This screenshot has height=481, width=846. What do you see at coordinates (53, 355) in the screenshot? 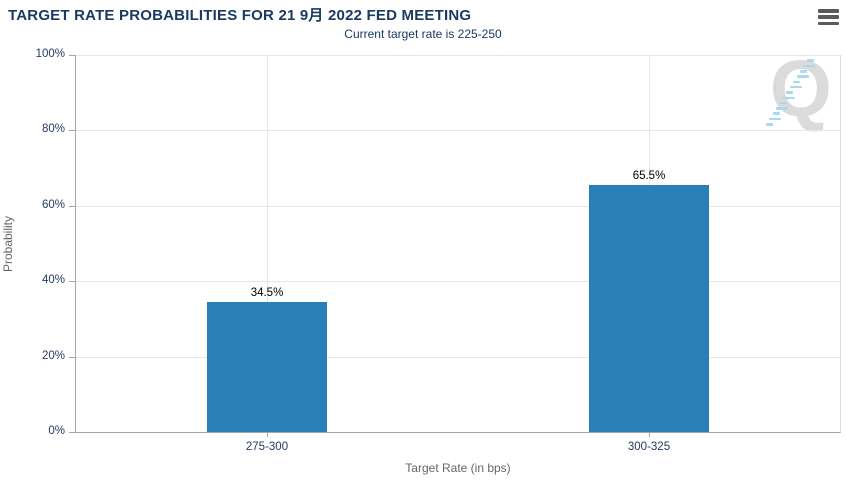
I see `y-tick-label: 20%` at bounding box center [53, 355].